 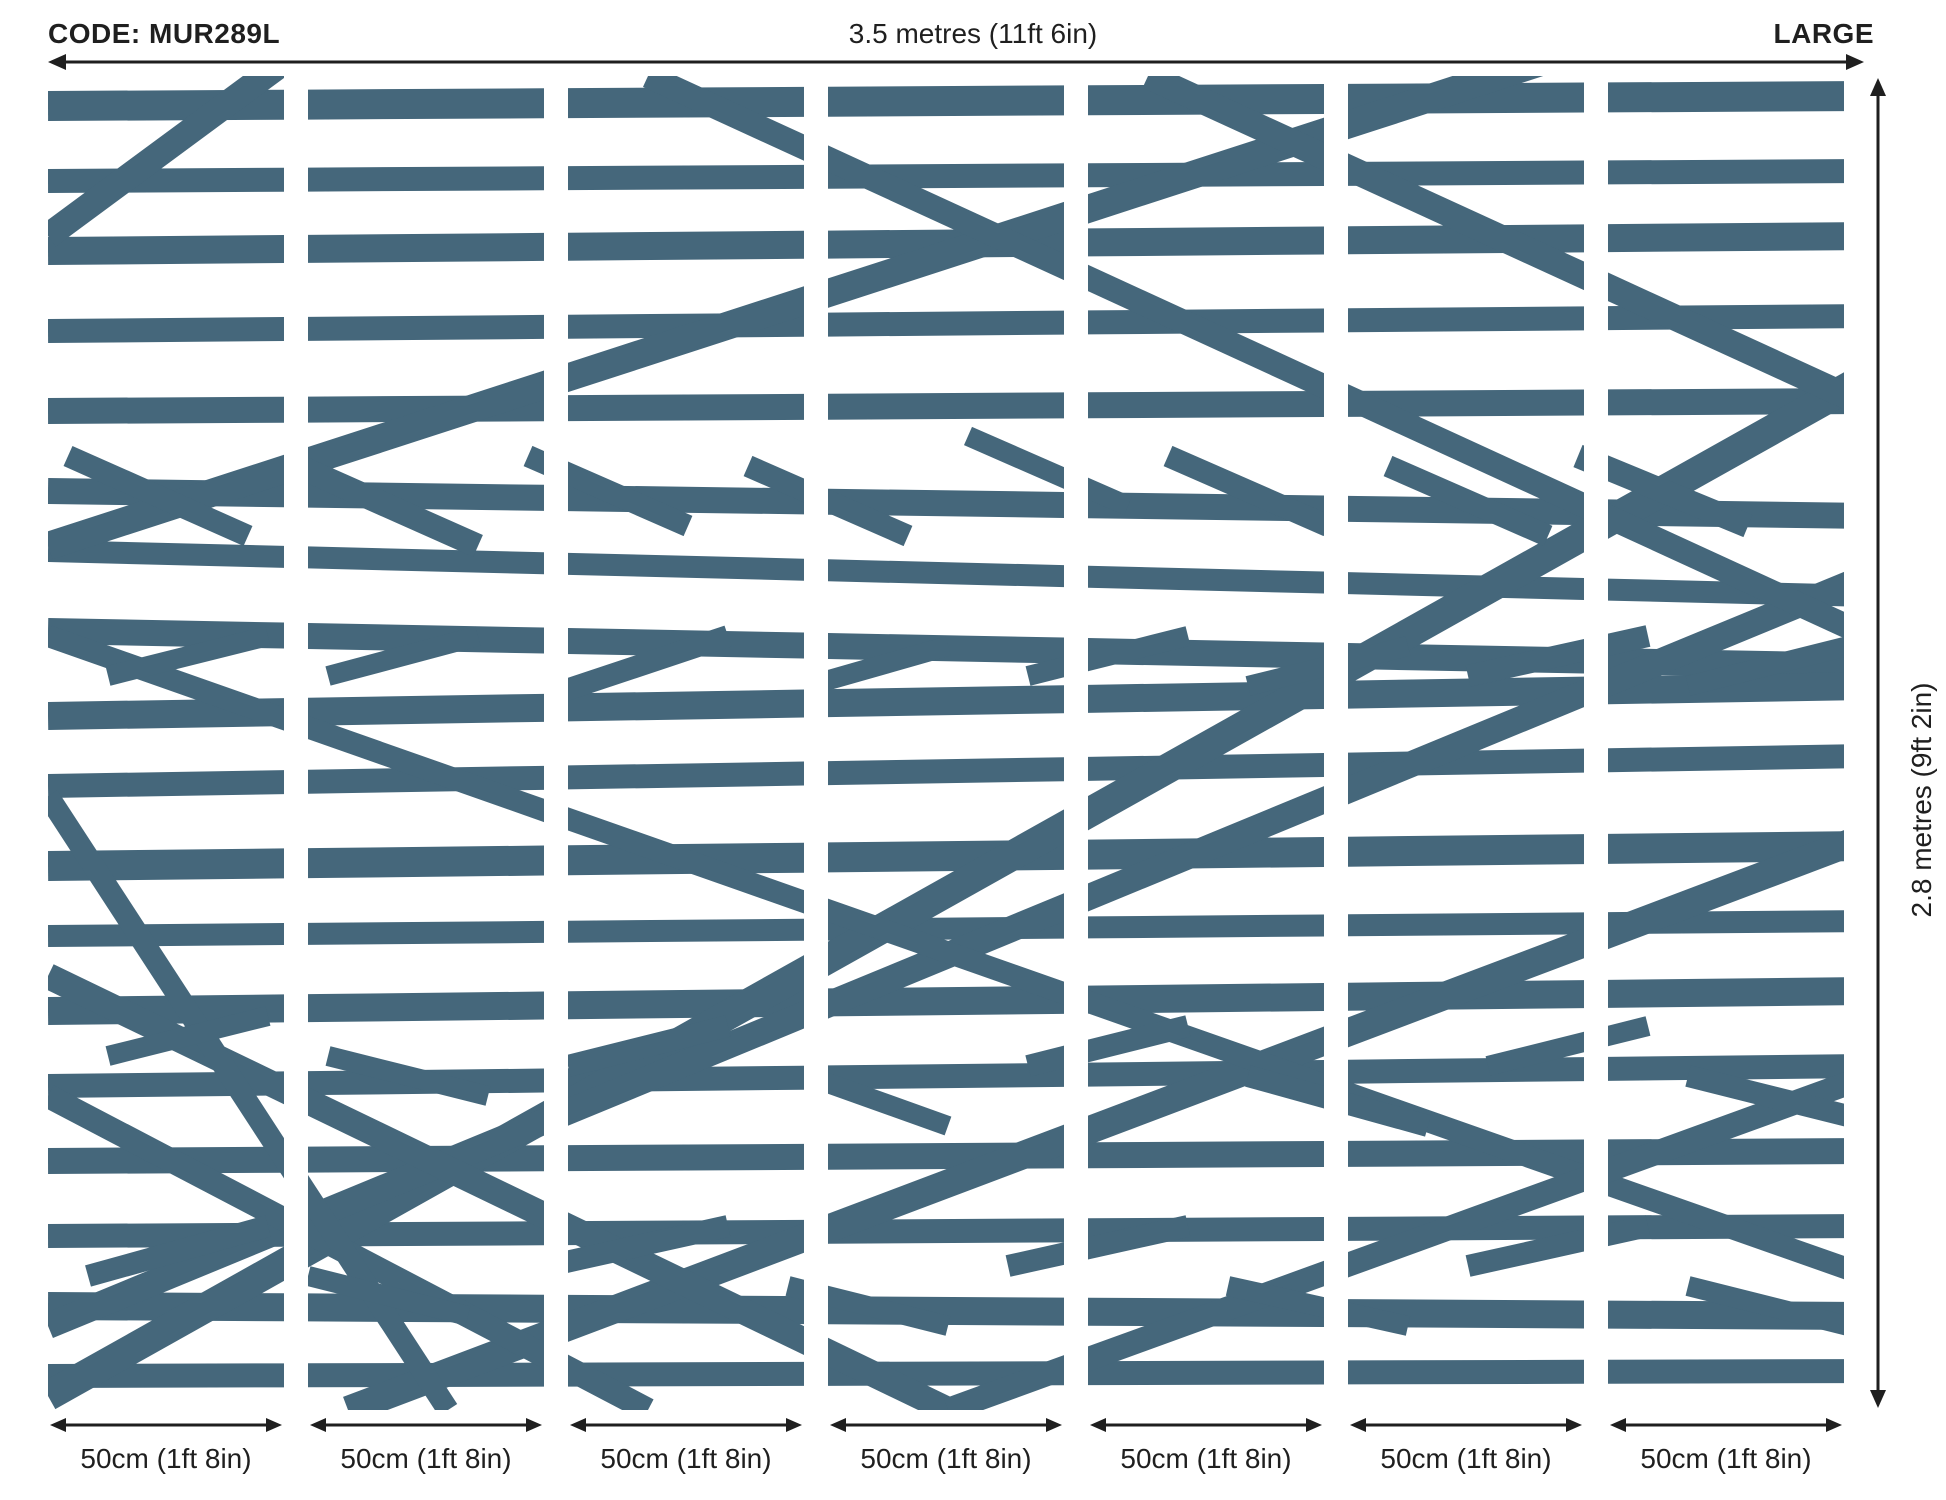 I want to click on width-arrow-right-head, so click(x=1855, y=62).